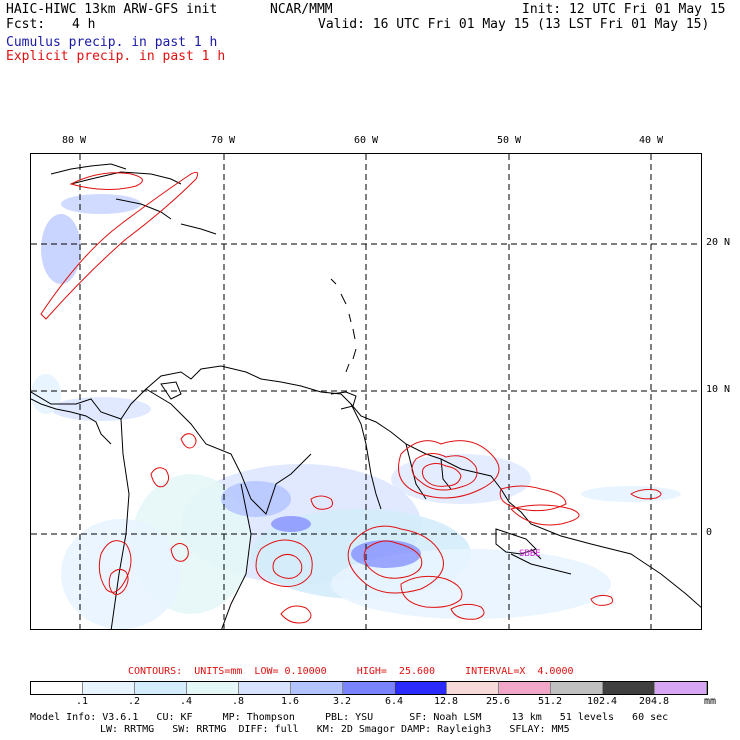 Image resolution: width=740 pixels, height=740 pixels. What do you see at coordinates (186, 701) in the screenshot?
I see `colorbar-tick: .4` at bounding box center [186, 701].